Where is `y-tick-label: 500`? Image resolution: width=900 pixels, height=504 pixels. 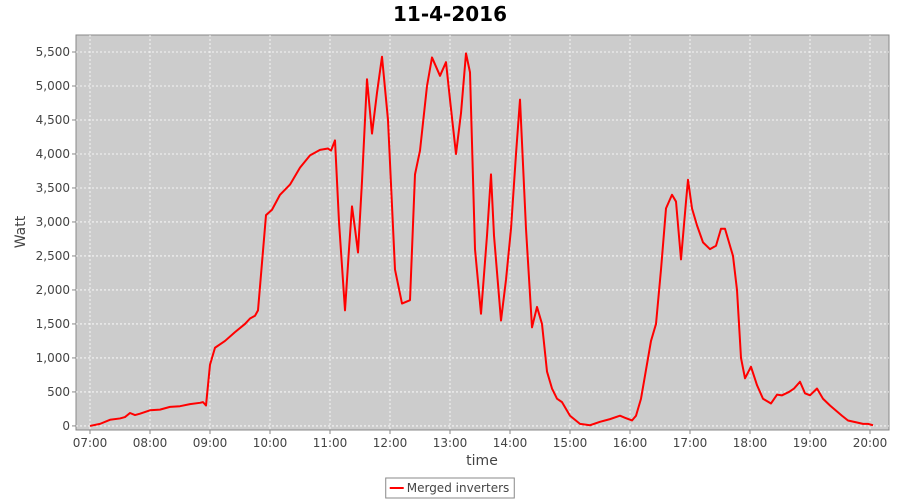
y-tick-label: 500 is located at coordinates (58, 392).